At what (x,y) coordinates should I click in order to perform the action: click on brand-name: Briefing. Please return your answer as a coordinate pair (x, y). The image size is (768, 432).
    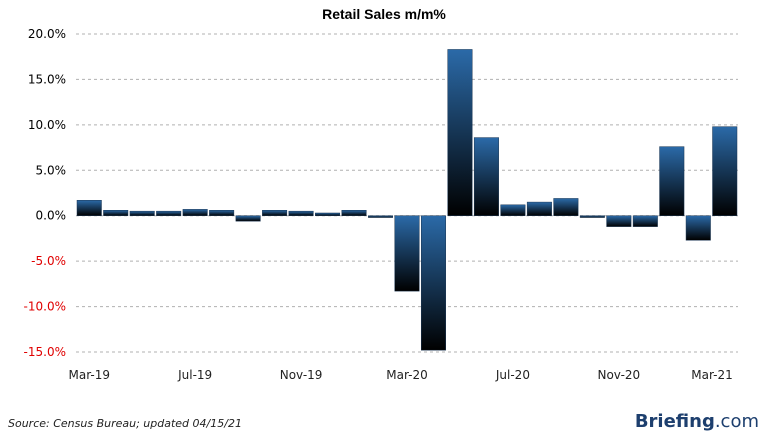
    Looking at the image, I should click on (675, 421).